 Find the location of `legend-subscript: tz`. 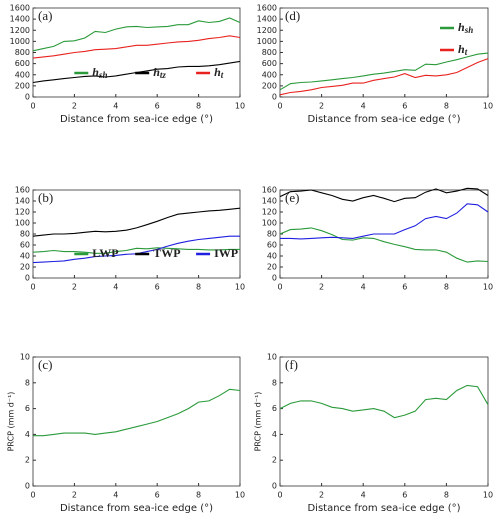

legend-subscript: tz is located at coordinates (163, 75).